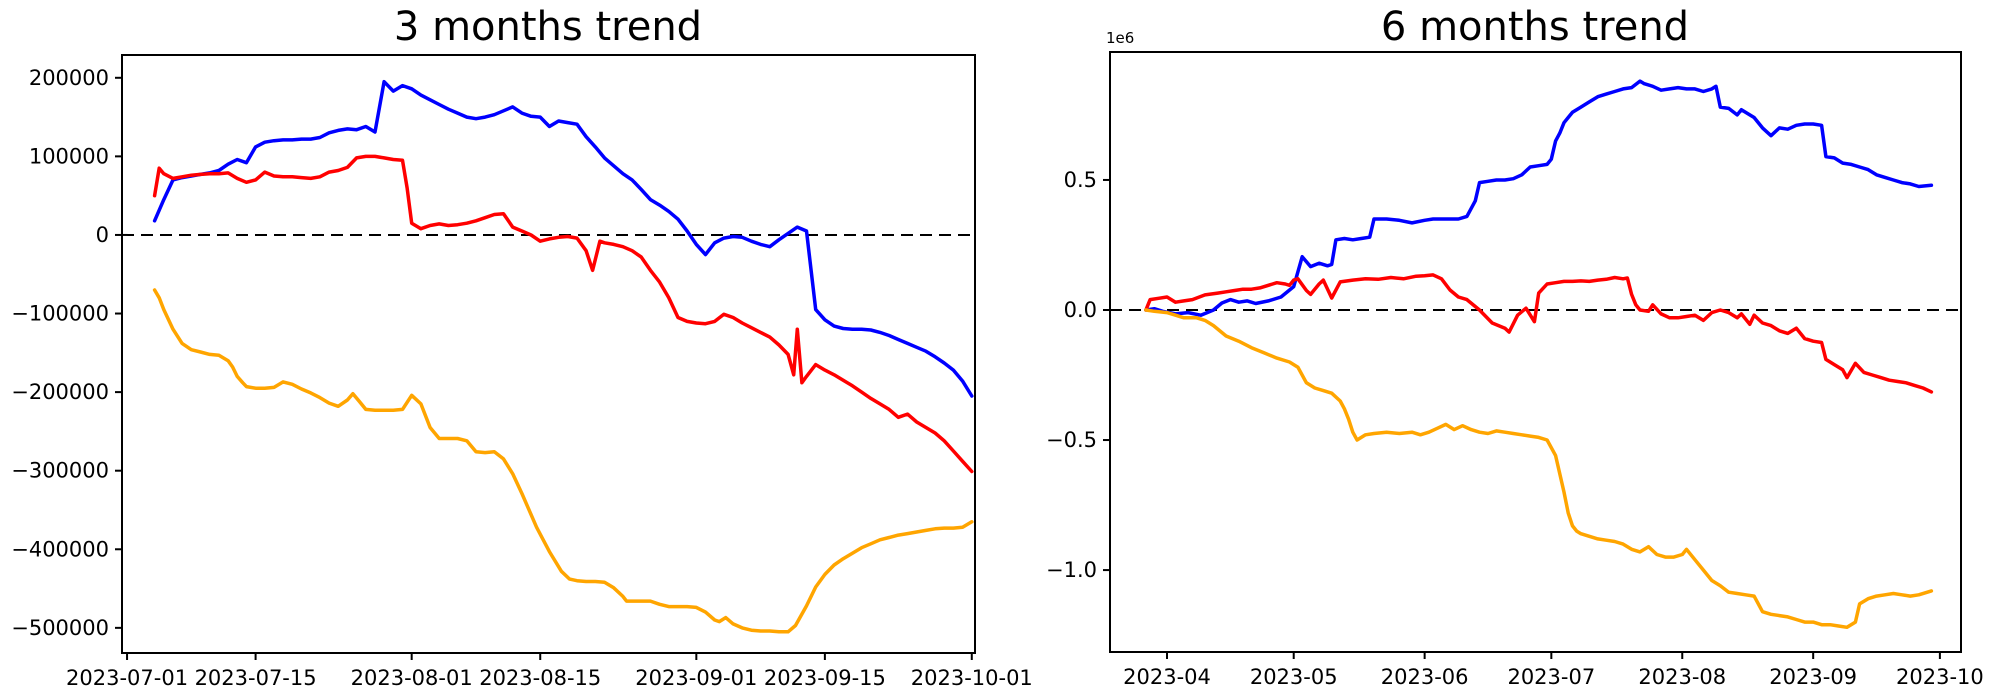 Image resolution: width=2000 pixels, height=700 pixels. What do you see at coordinates (696, 678) in the screenshot?
I see `x-tick-label: 2023-09-01` at bounding box center [696, 678].